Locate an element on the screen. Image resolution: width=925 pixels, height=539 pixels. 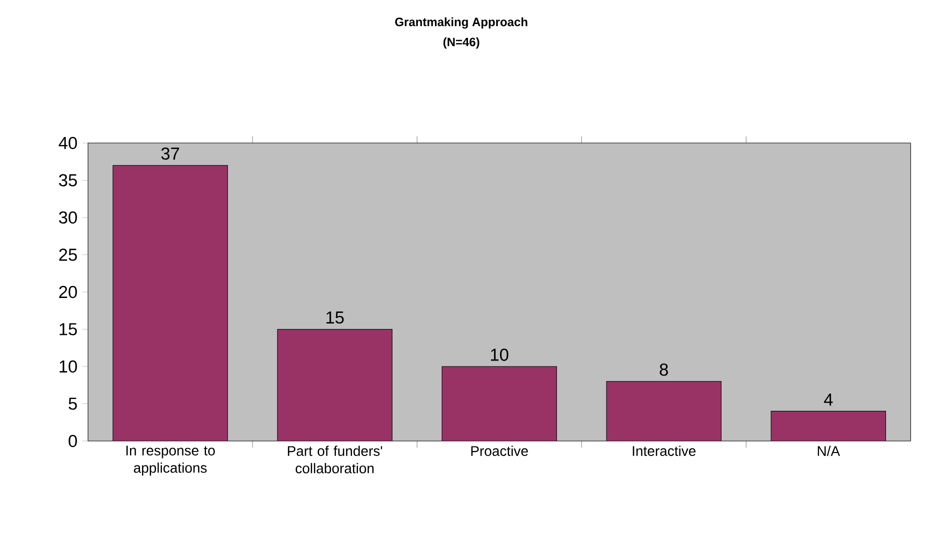
x-tick-label: Interactive is located at coordinates (664, 451).